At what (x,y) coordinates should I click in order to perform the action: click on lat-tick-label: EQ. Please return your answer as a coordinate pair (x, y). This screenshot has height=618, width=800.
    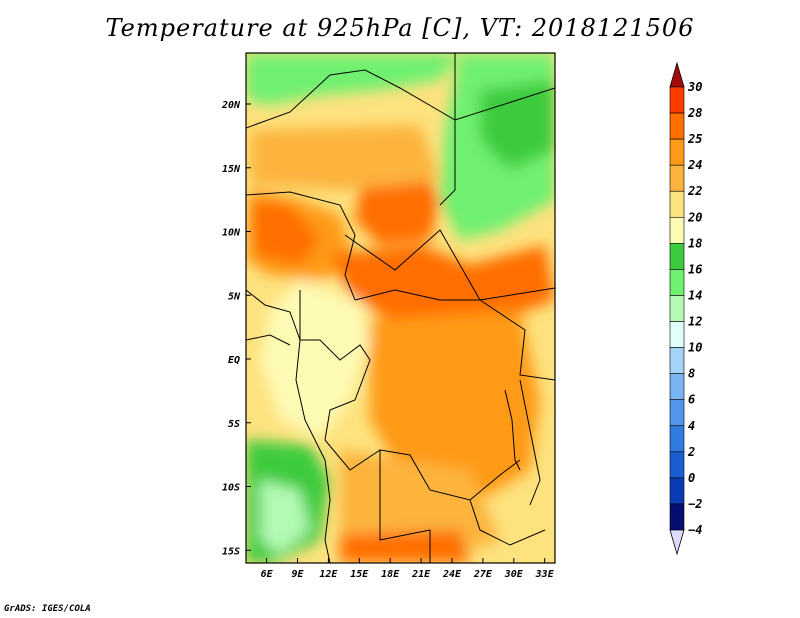
    Looking at the image, I should click on (234, 360).